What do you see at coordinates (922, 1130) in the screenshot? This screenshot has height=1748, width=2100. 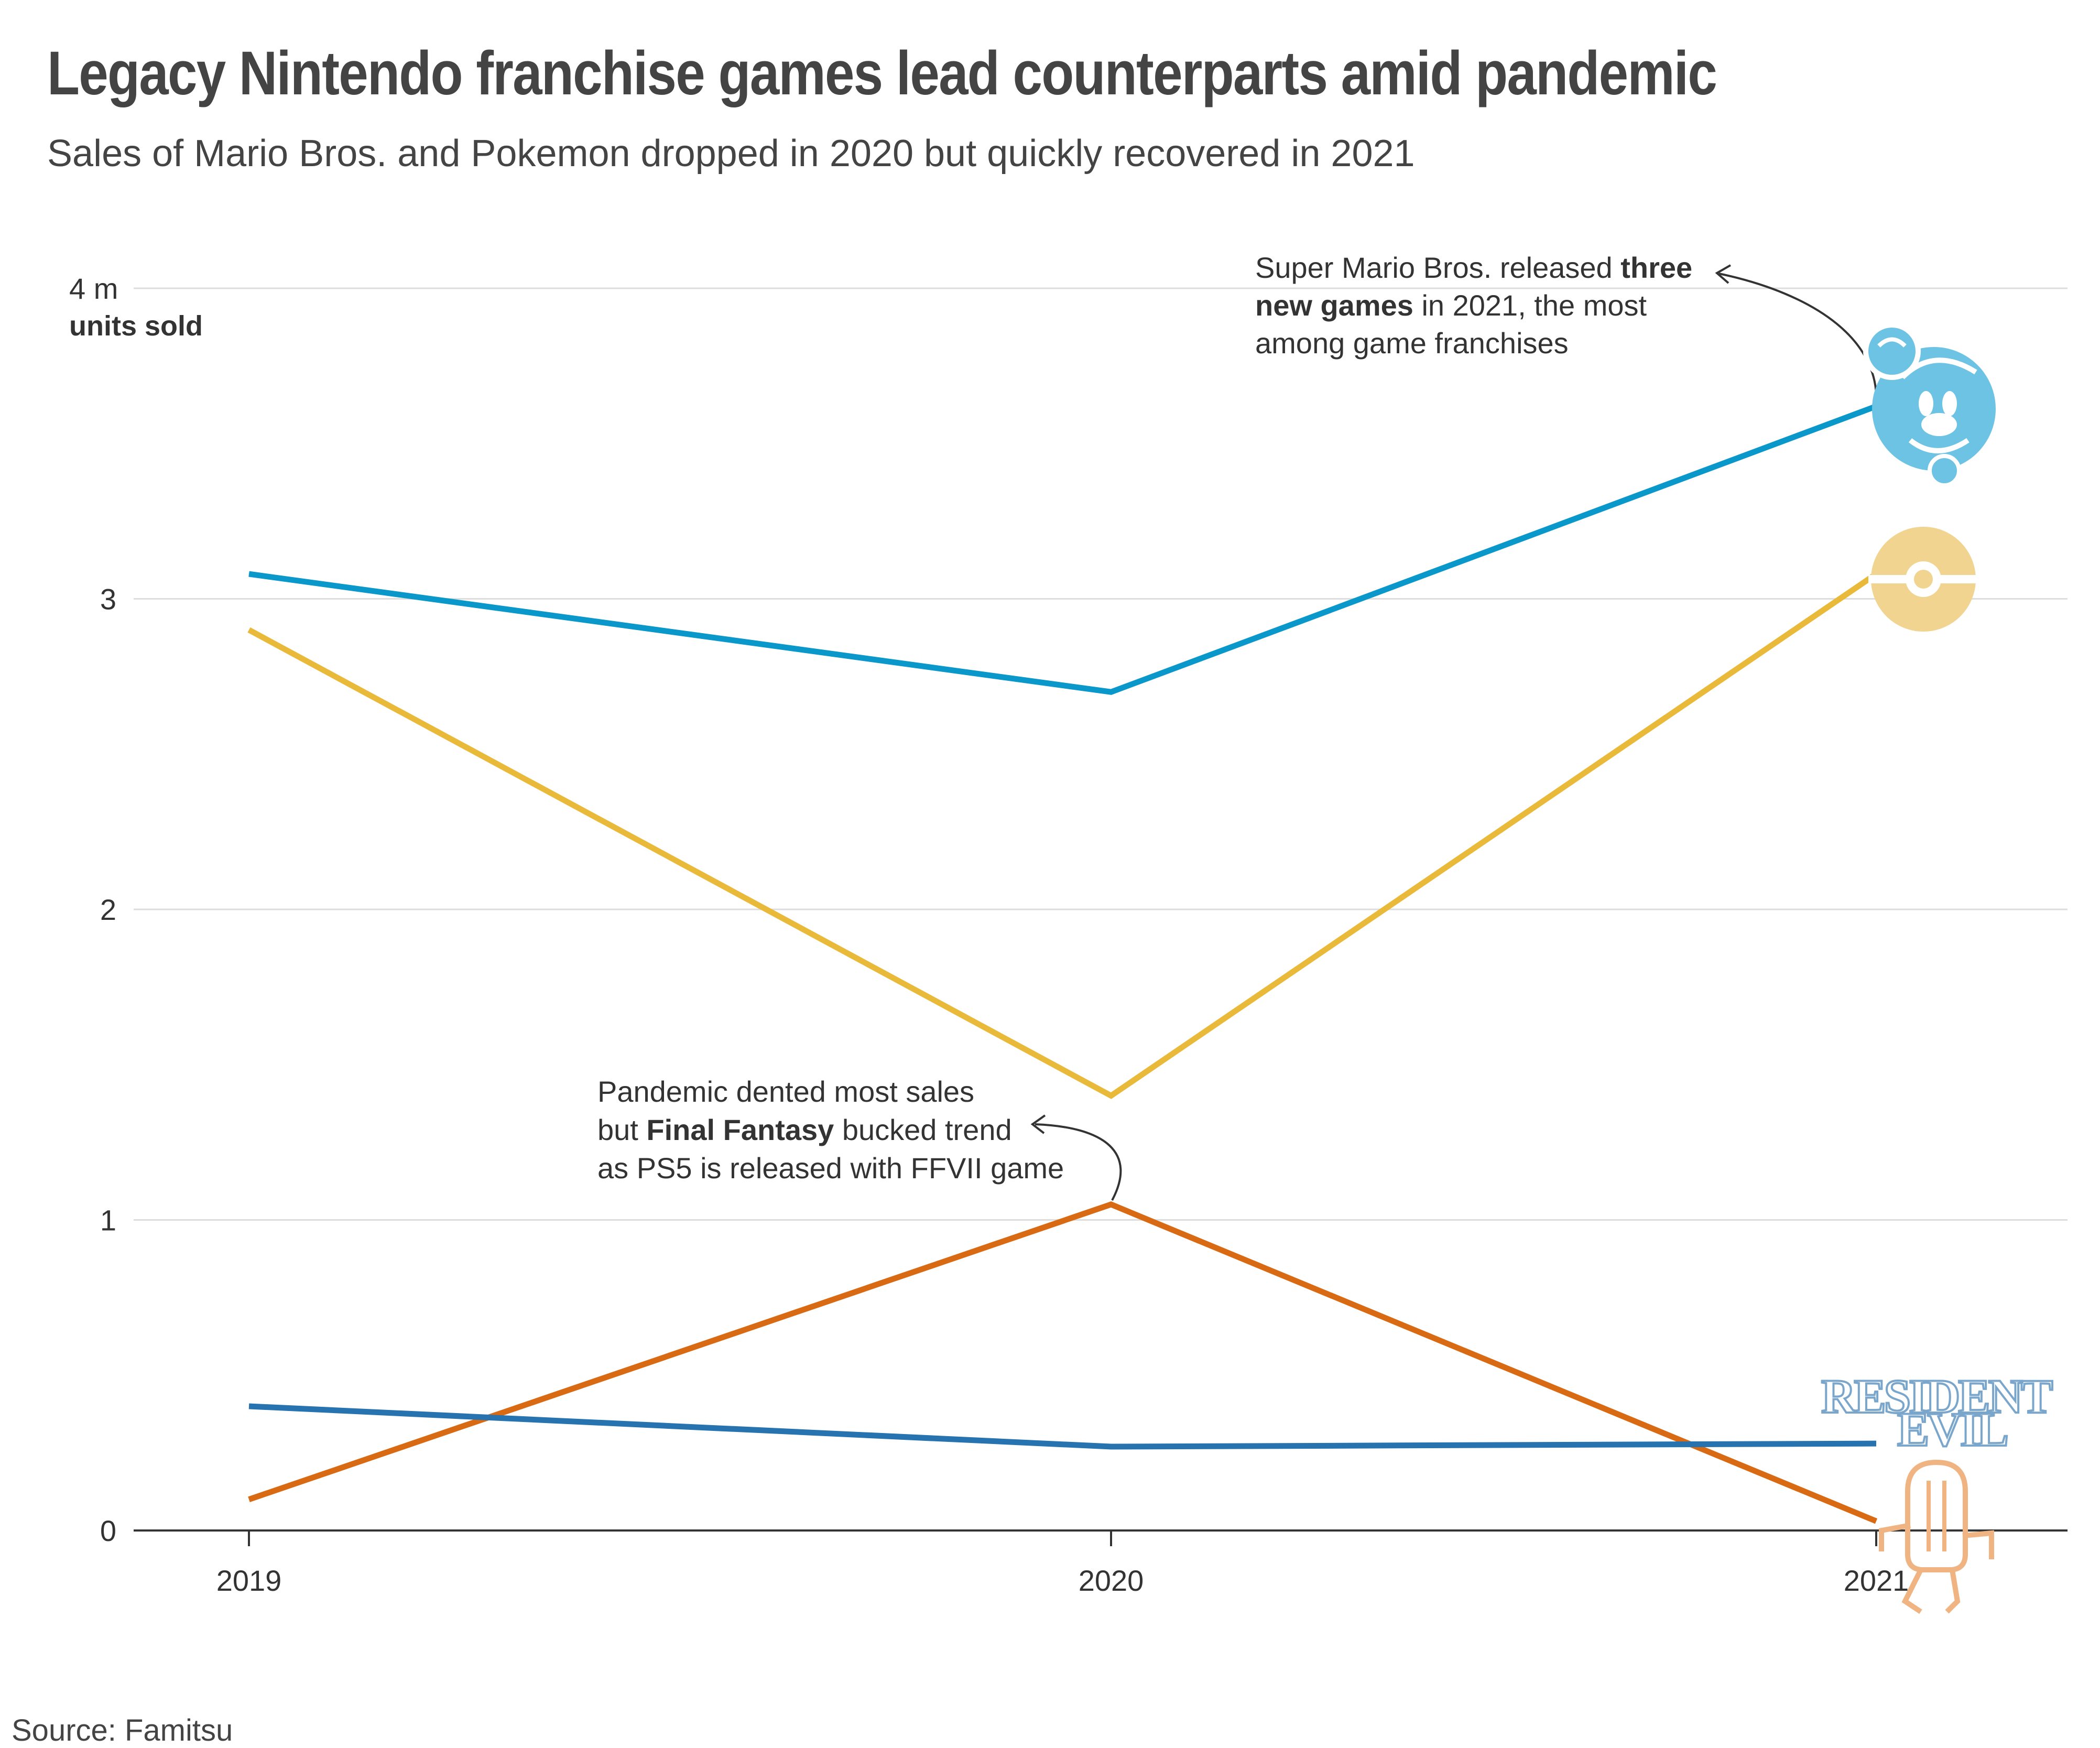 I see `ff-annotation-text-2c: bucked trend` at bounding box center [922, 1130].